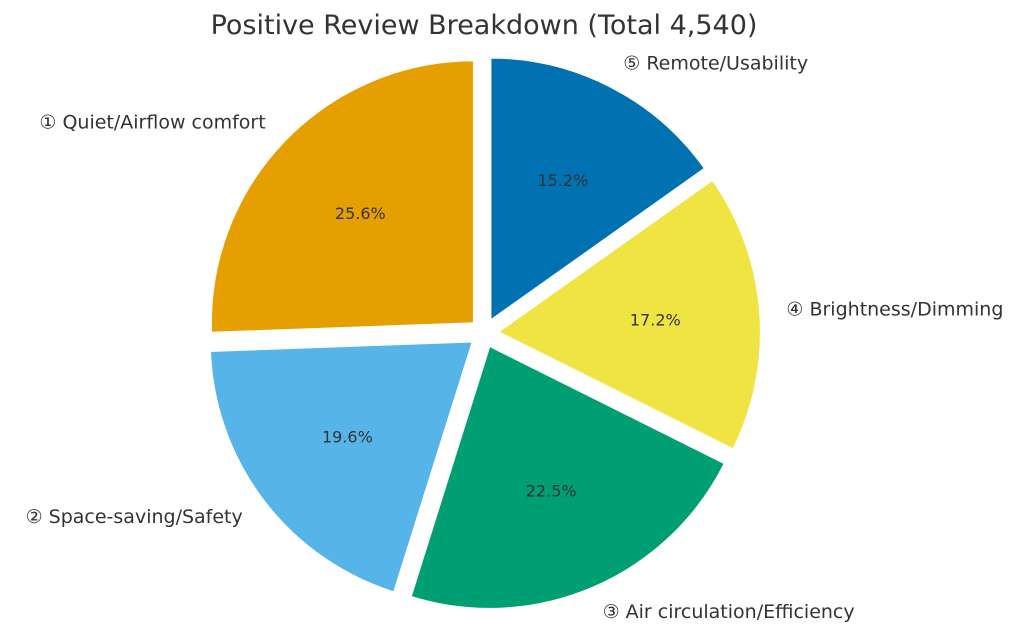  What do you see at coordinates (347, 437) in the screenshot?
I see `pct-label-2: 19.6%` at bounding box center [347, 437].